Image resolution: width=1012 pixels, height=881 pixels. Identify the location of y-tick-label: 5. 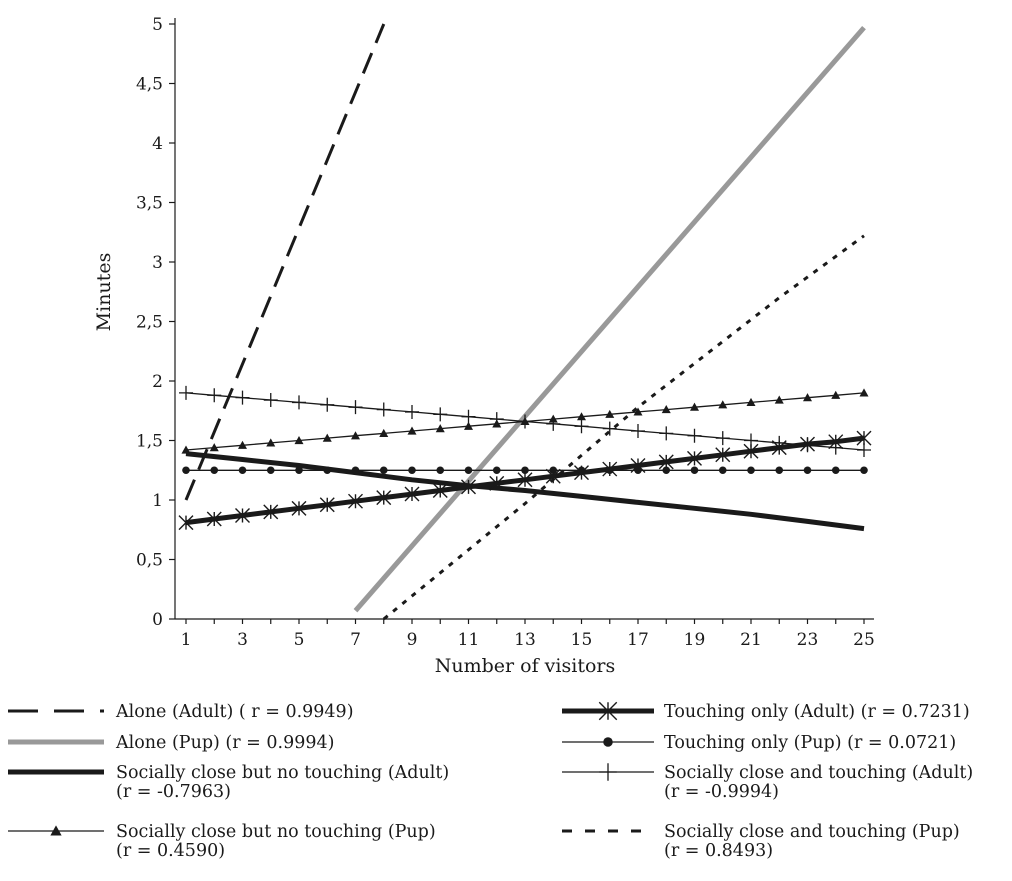
(157, 25).